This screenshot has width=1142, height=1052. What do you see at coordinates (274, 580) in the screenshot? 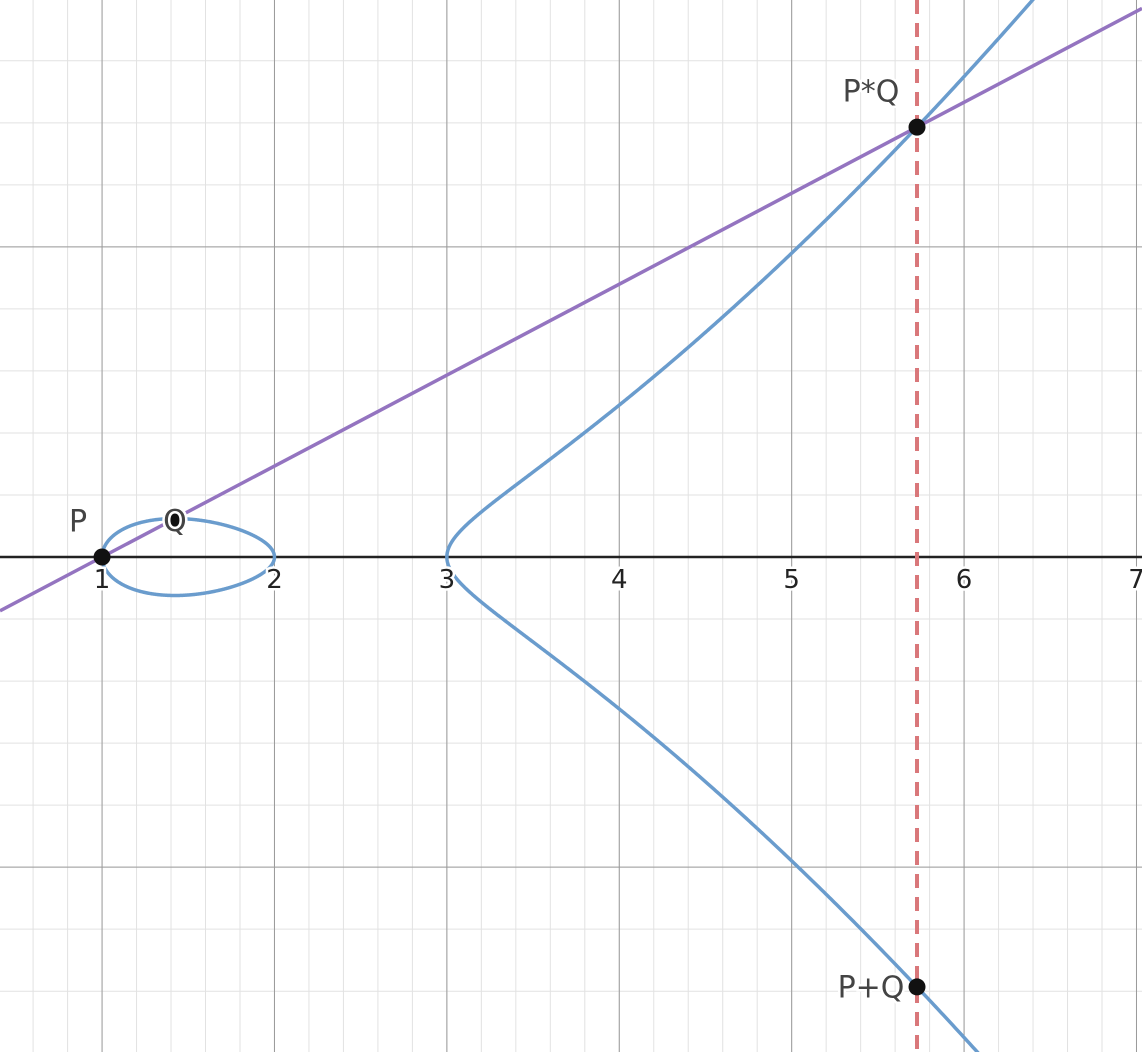
I see `x-tick-label: 2` at bounding box center [274, 580].